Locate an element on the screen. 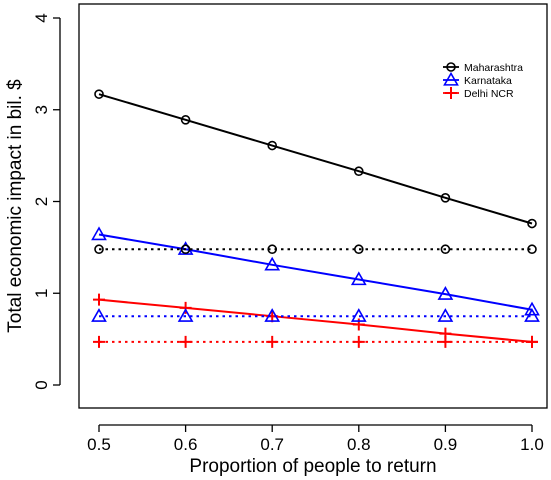  y-tick-label: 3 is located at coordinates (41, 109).